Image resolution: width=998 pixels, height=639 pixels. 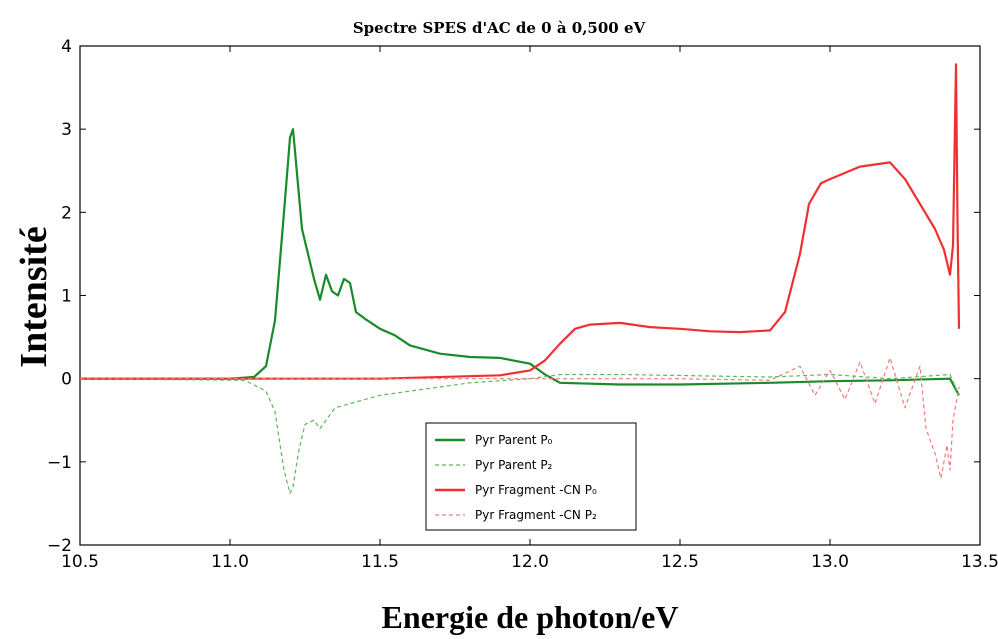 I want to click on y-tick-label: −2, so click(x=59, y=546).